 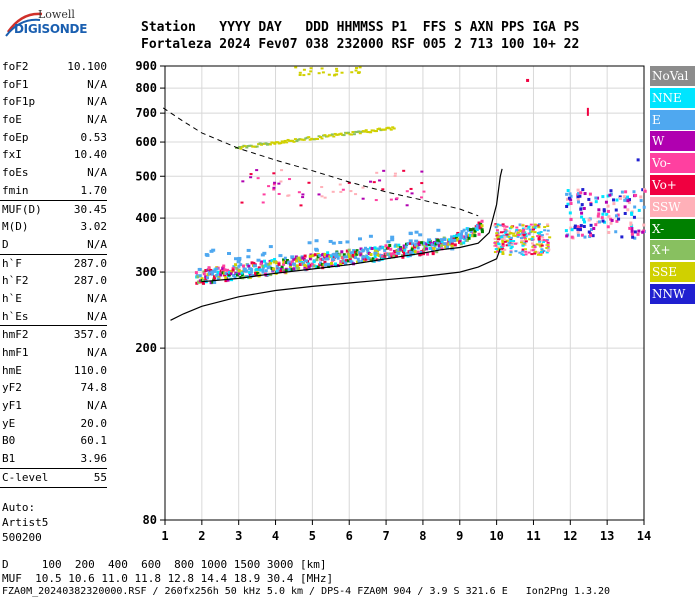 I want to click on x-tick-label: 6, so click(x=349, y=536).